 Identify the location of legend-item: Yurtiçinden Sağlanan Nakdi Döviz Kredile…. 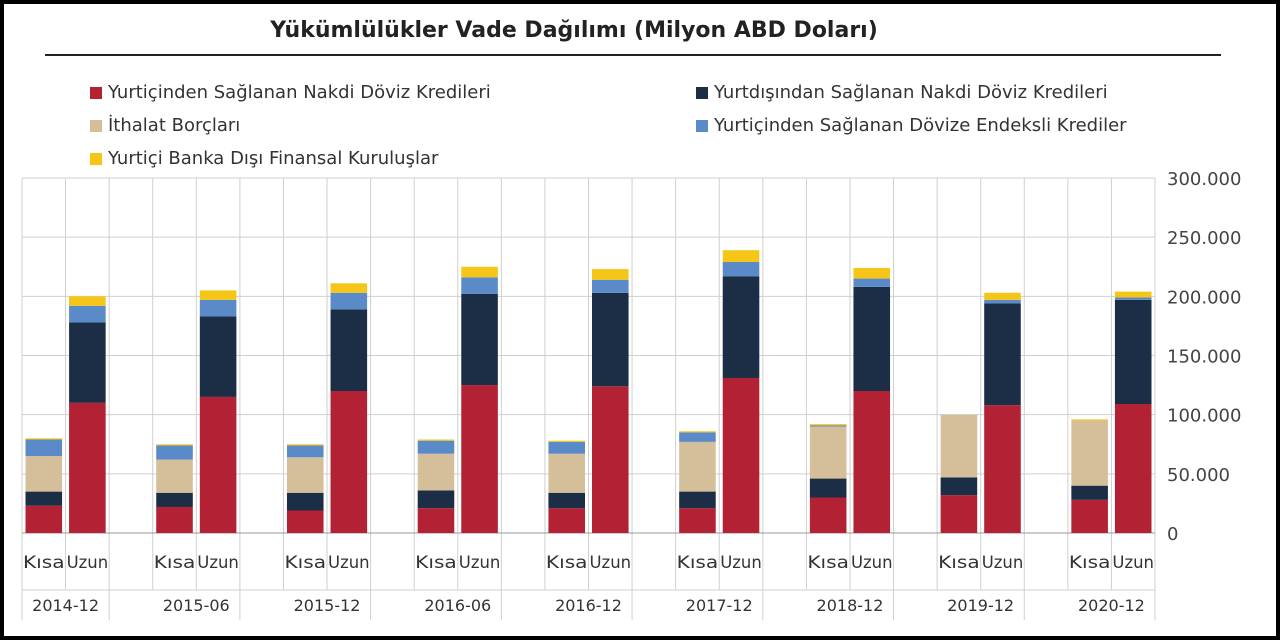
(290, 92).